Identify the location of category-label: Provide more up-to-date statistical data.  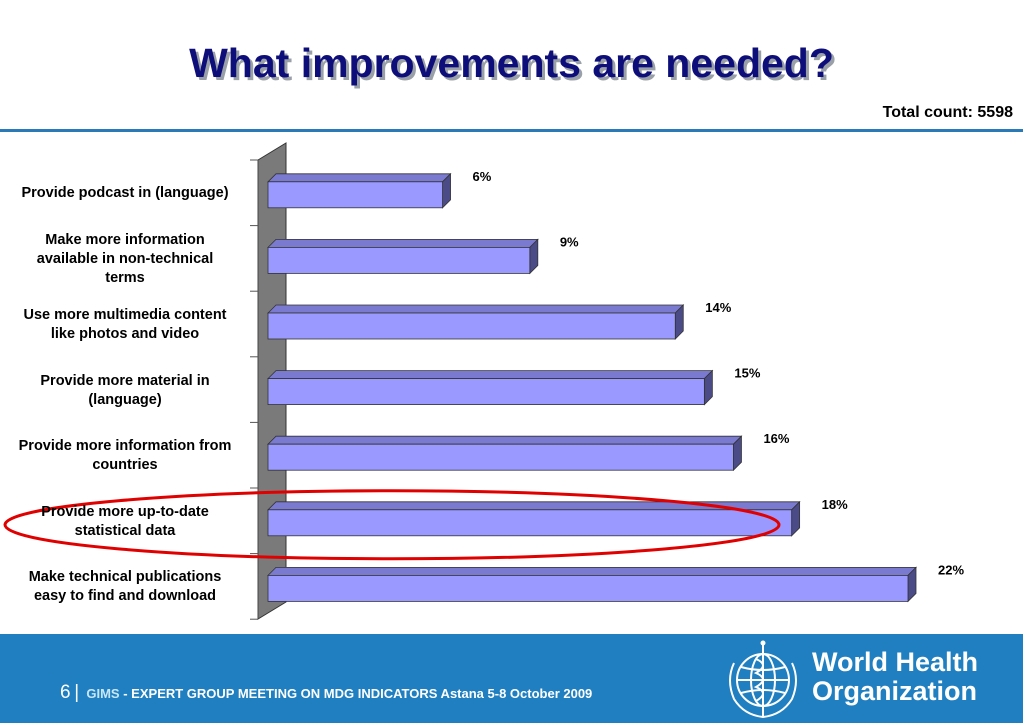
(125, 522).